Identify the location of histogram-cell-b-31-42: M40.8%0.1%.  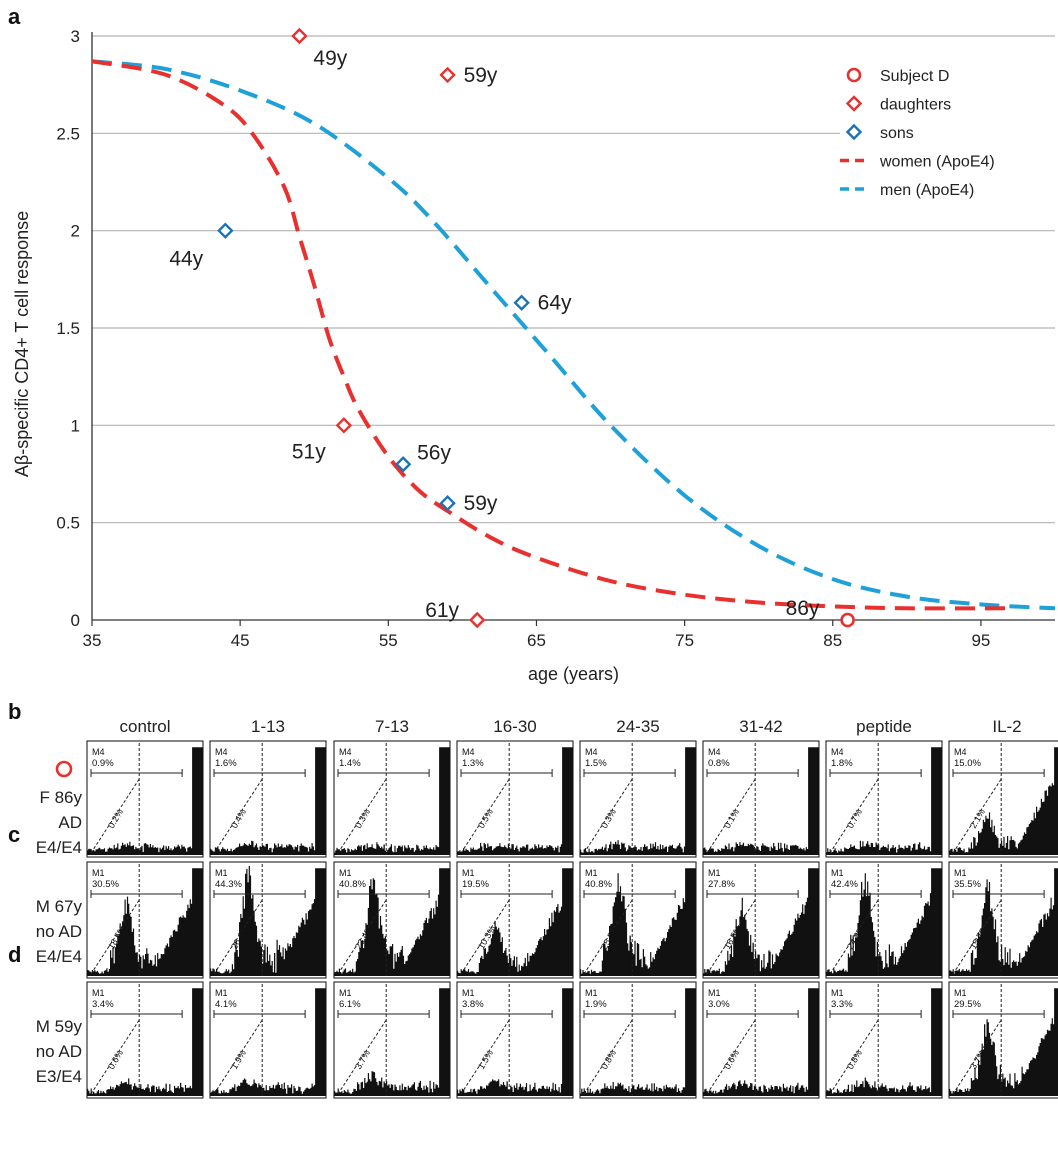
(761, 799).